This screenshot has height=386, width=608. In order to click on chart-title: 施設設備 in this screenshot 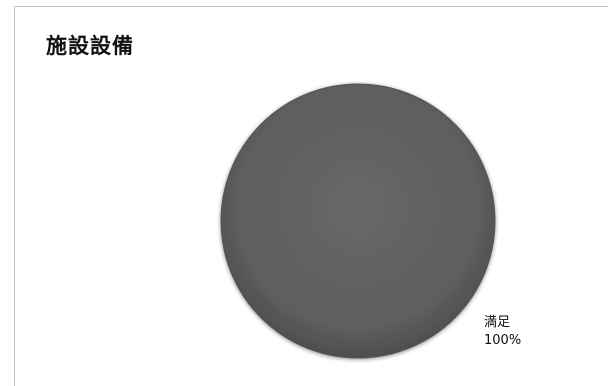, I will do `click(90, 46)`.